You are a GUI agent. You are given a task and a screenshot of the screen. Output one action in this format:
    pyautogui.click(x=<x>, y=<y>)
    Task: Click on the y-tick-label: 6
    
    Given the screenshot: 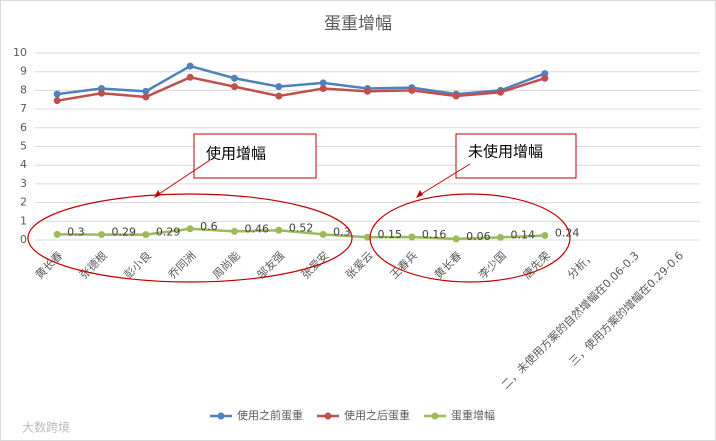 What is the action you would take?
    pyautogui.click(x=23, y=127)
    